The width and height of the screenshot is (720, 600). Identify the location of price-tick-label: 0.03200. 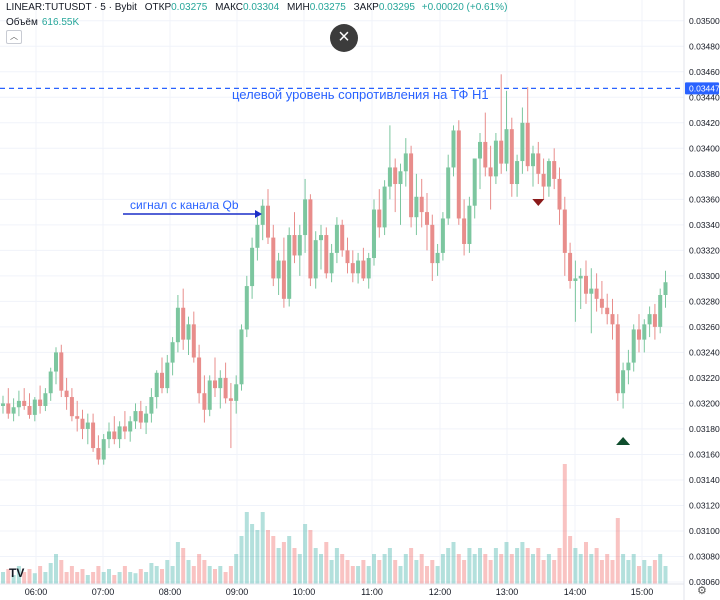
(704, 403).